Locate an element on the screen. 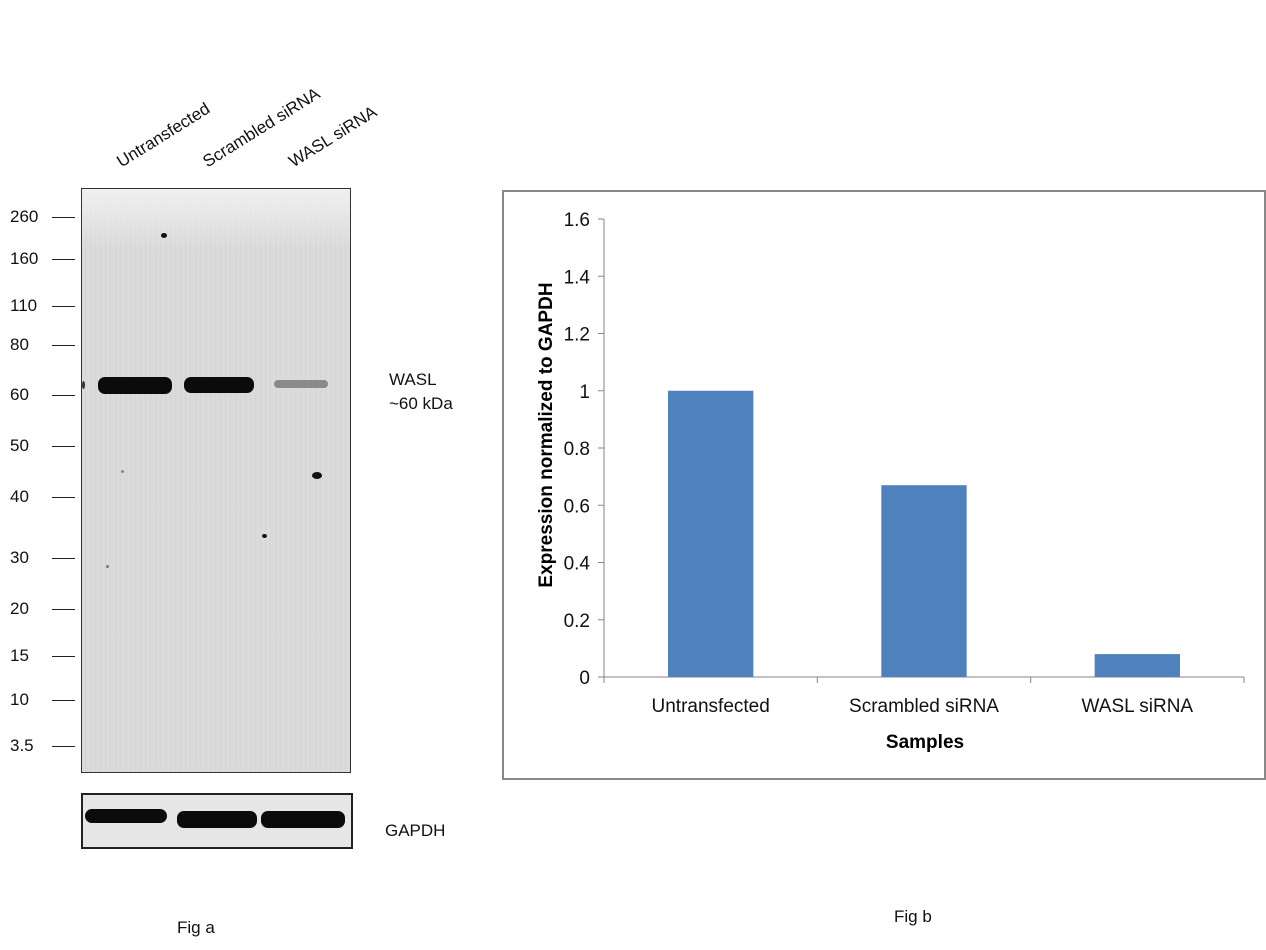  x-tick-label: WASL siRNA is located at coordinates (1138, 706).